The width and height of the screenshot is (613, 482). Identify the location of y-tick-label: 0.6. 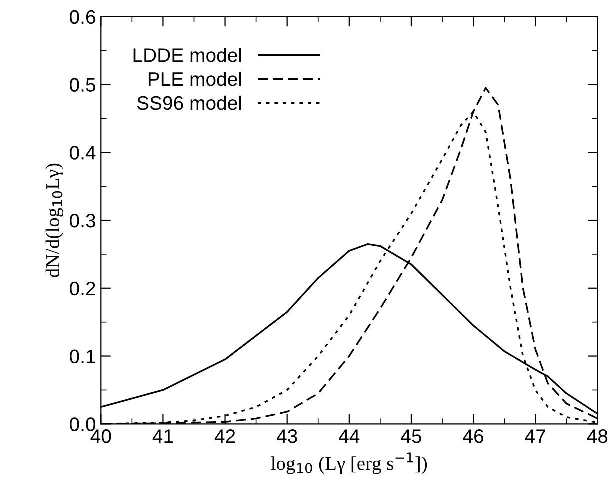
(83, 17).